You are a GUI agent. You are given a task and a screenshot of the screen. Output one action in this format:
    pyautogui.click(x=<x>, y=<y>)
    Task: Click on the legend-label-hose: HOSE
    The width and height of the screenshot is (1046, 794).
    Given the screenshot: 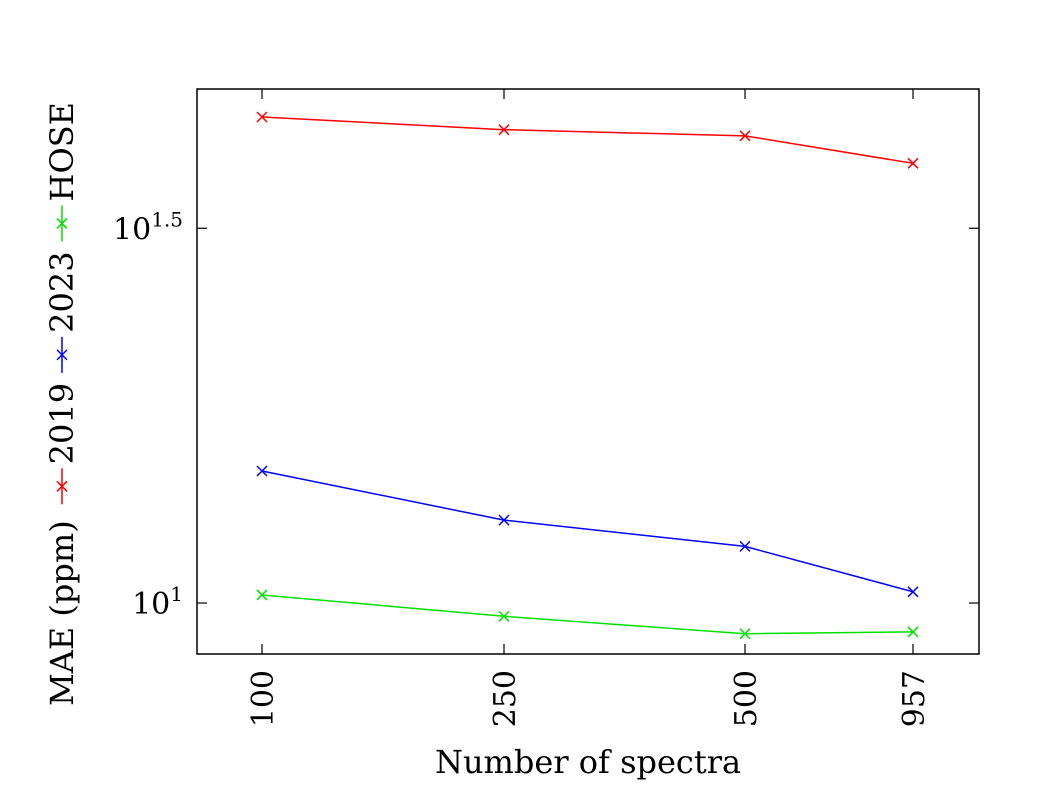 What is the action you would take?
    pyautogui.click(x=62, y=151)
    